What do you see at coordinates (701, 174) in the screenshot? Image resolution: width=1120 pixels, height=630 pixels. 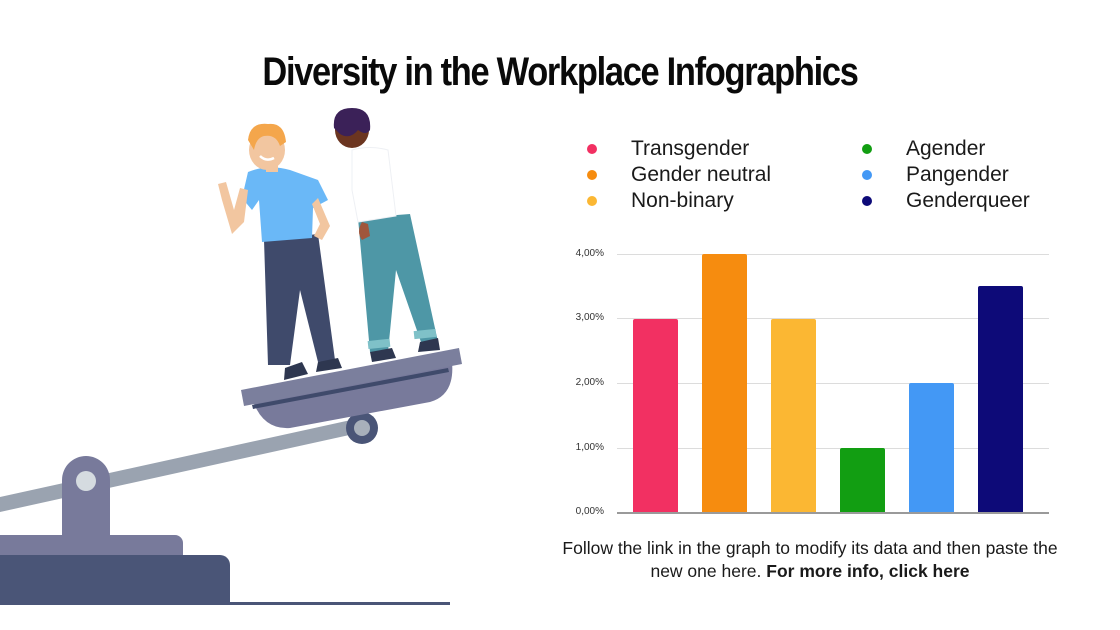 I see `legend-label: Gender neutral` at bounding box center [701, 174].